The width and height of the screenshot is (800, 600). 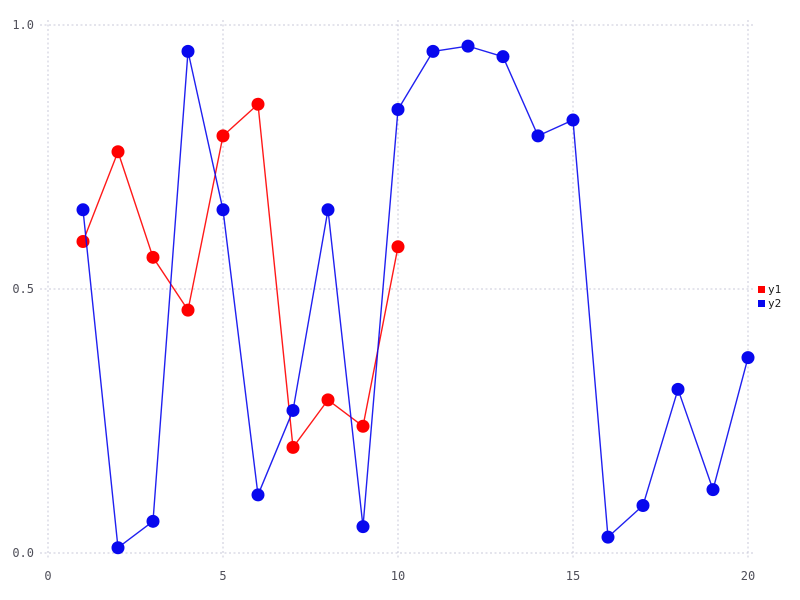 What do you see at coordinates (761, 289) in the screenshot?
I see `legend-swatch-y1` at bounding box center [761, 289].